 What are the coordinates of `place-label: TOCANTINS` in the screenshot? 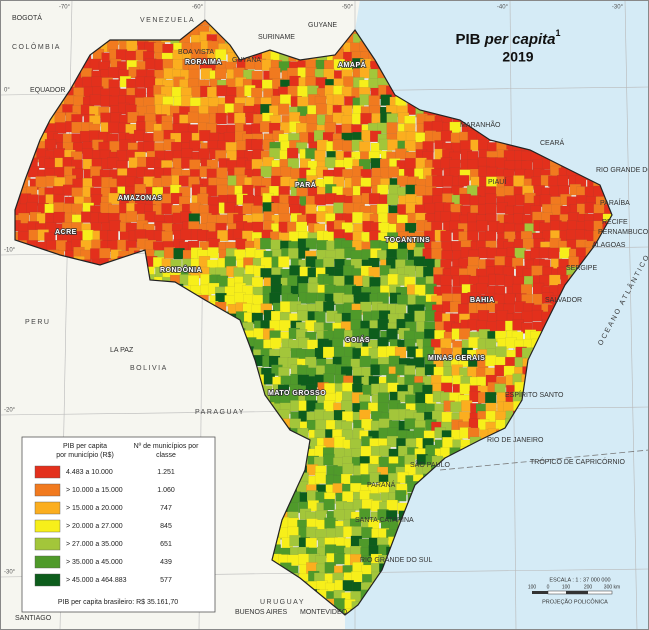 It's located at (407, 240).